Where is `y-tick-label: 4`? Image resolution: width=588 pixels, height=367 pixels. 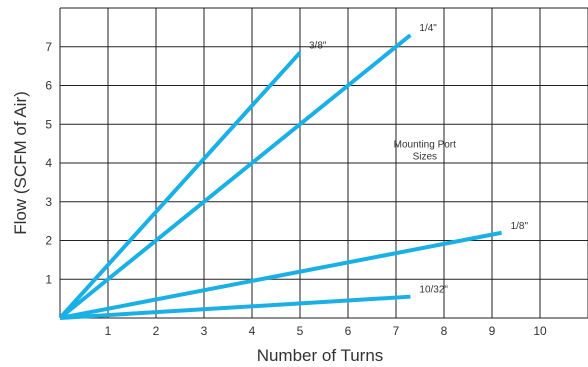
y-tick-label: 4 is located at coordinates (48, 163).